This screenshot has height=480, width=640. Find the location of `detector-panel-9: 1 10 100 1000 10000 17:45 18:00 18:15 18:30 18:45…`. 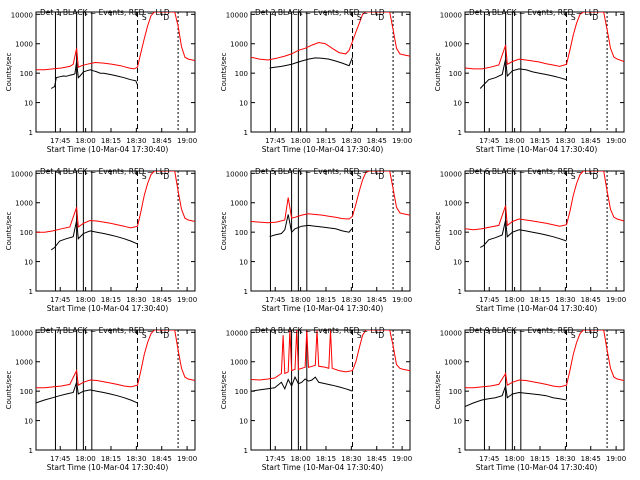

detector-panel-9: 1 10 100 1000 10000 17:45 18:00 18:15 18:30 18:45… is located at coordinates (530, 399).